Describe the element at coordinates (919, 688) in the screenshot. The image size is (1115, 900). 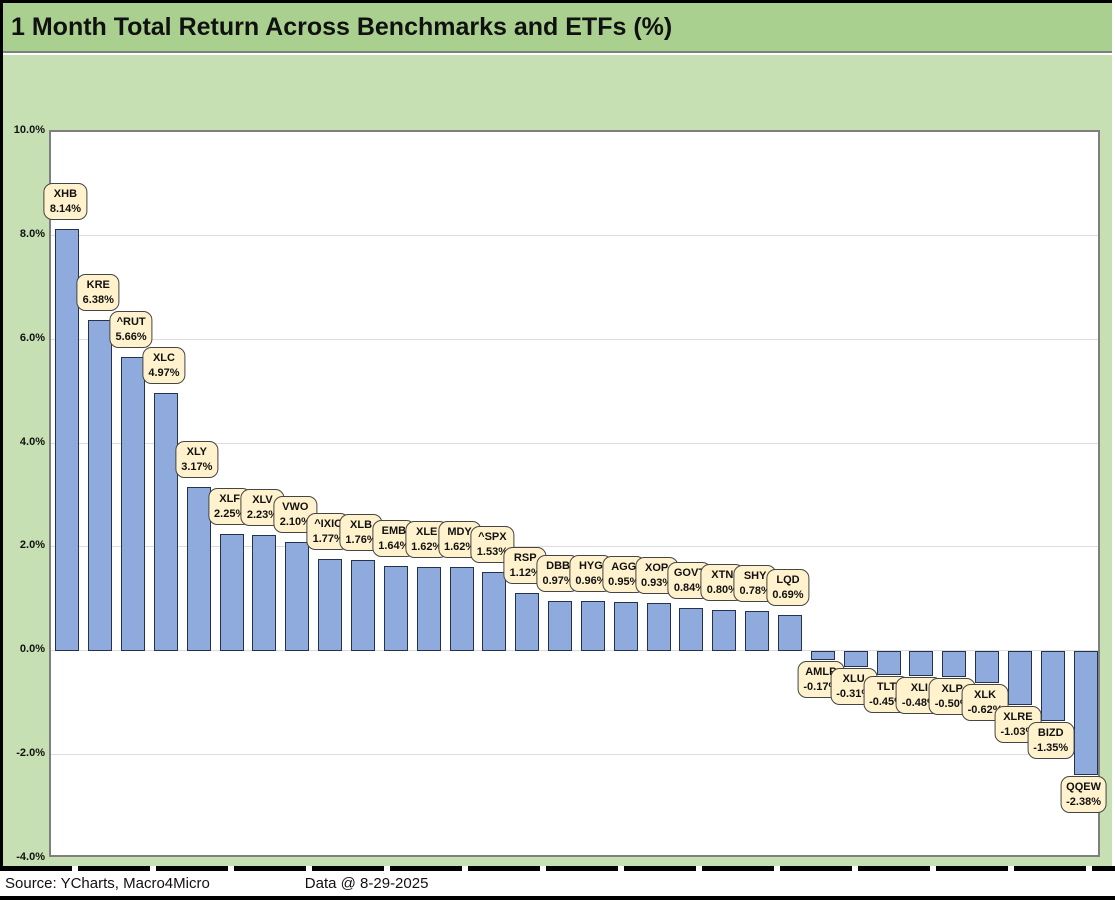
I see `callout-ticker: XLI` at that location.